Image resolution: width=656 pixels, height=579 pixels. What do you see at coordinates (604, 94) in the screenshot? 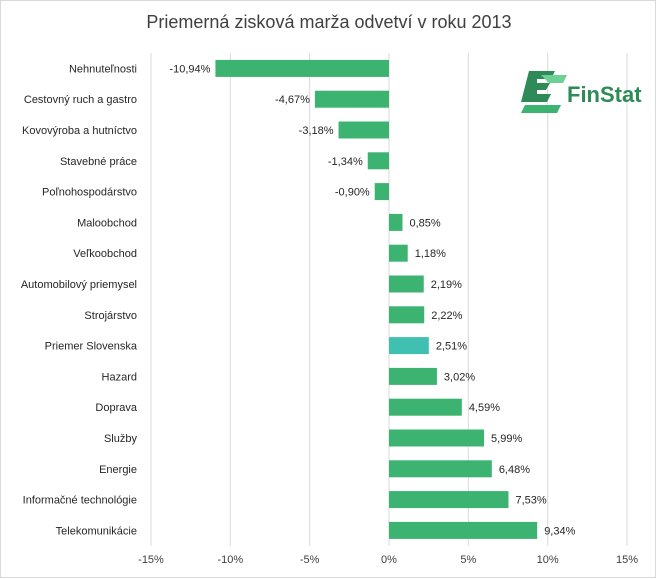
I see `finstat-logo-text: FinStat` at bounding box center [604, 94].